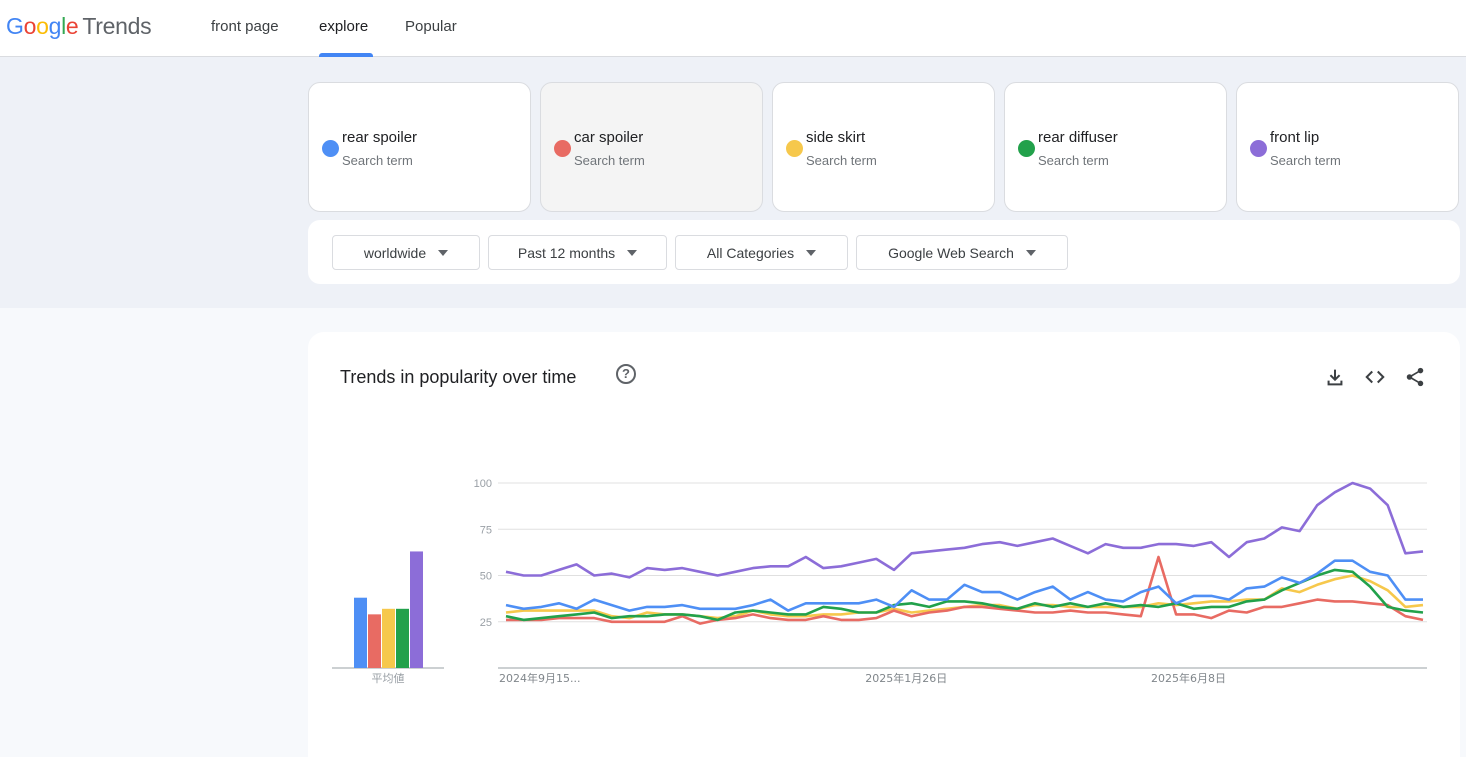 The width and height of the screenshot is (1466, 757). I want to click on y-tick-label: 75, so click(486, 530).